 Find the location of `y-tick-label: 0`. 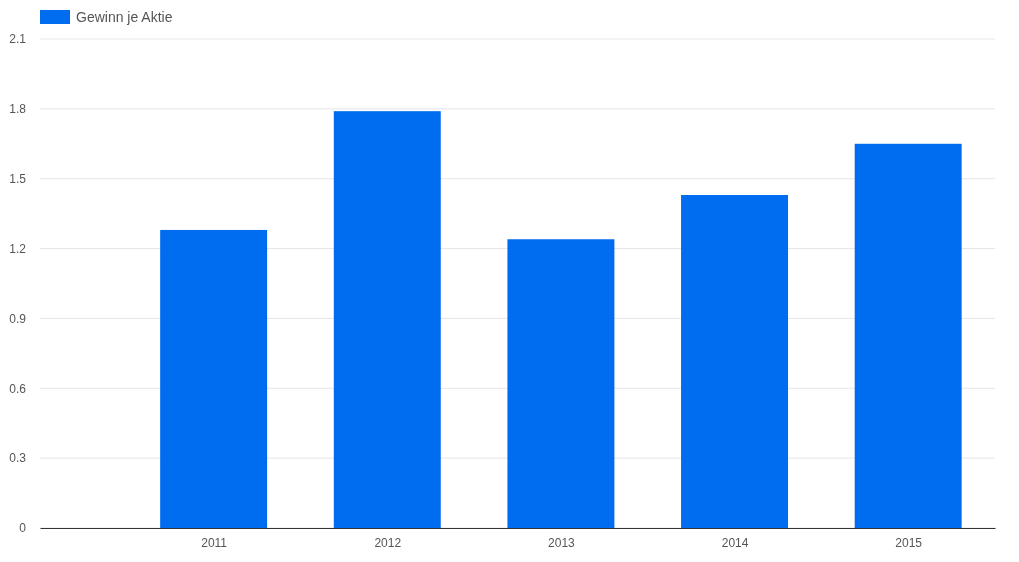

y-tick-label: 0 is located at coordinates (23, 528).